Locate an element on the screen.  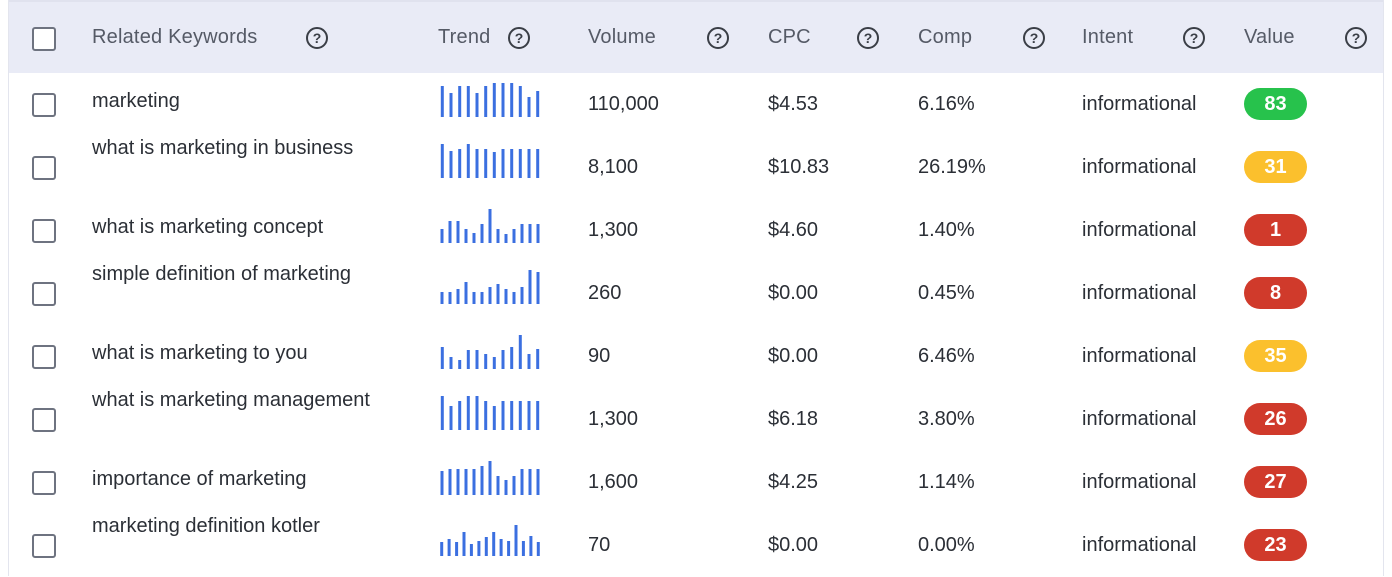
keyword-cell: what is marketing to you is located at coordinates (200, 353).